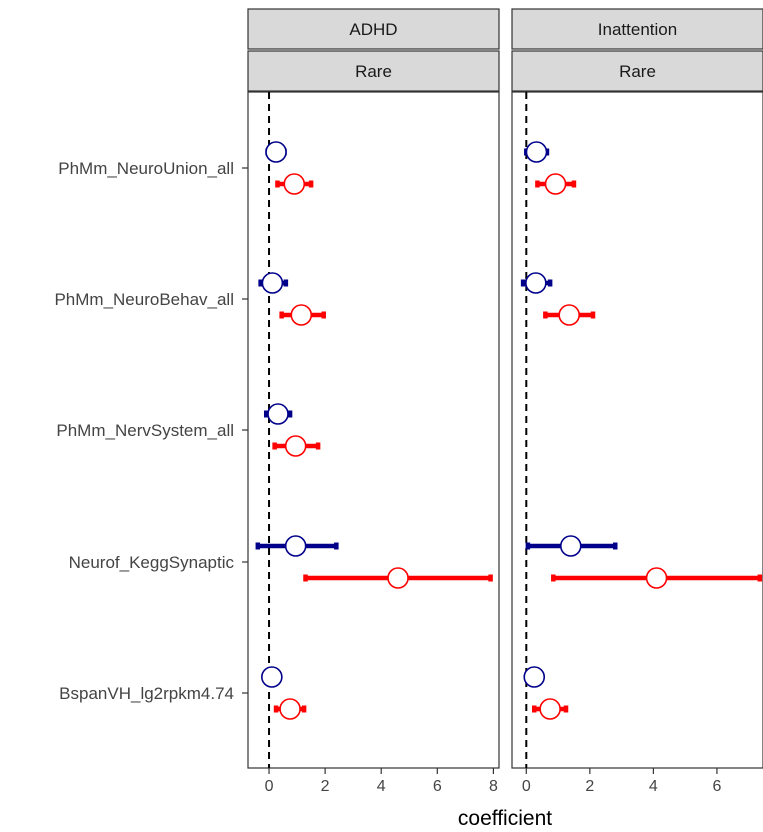 The width and height of the screenshot is (763, 832). I want to click on y-tick-label: PhMm_NeuroUnion_all, so click(146, 168).